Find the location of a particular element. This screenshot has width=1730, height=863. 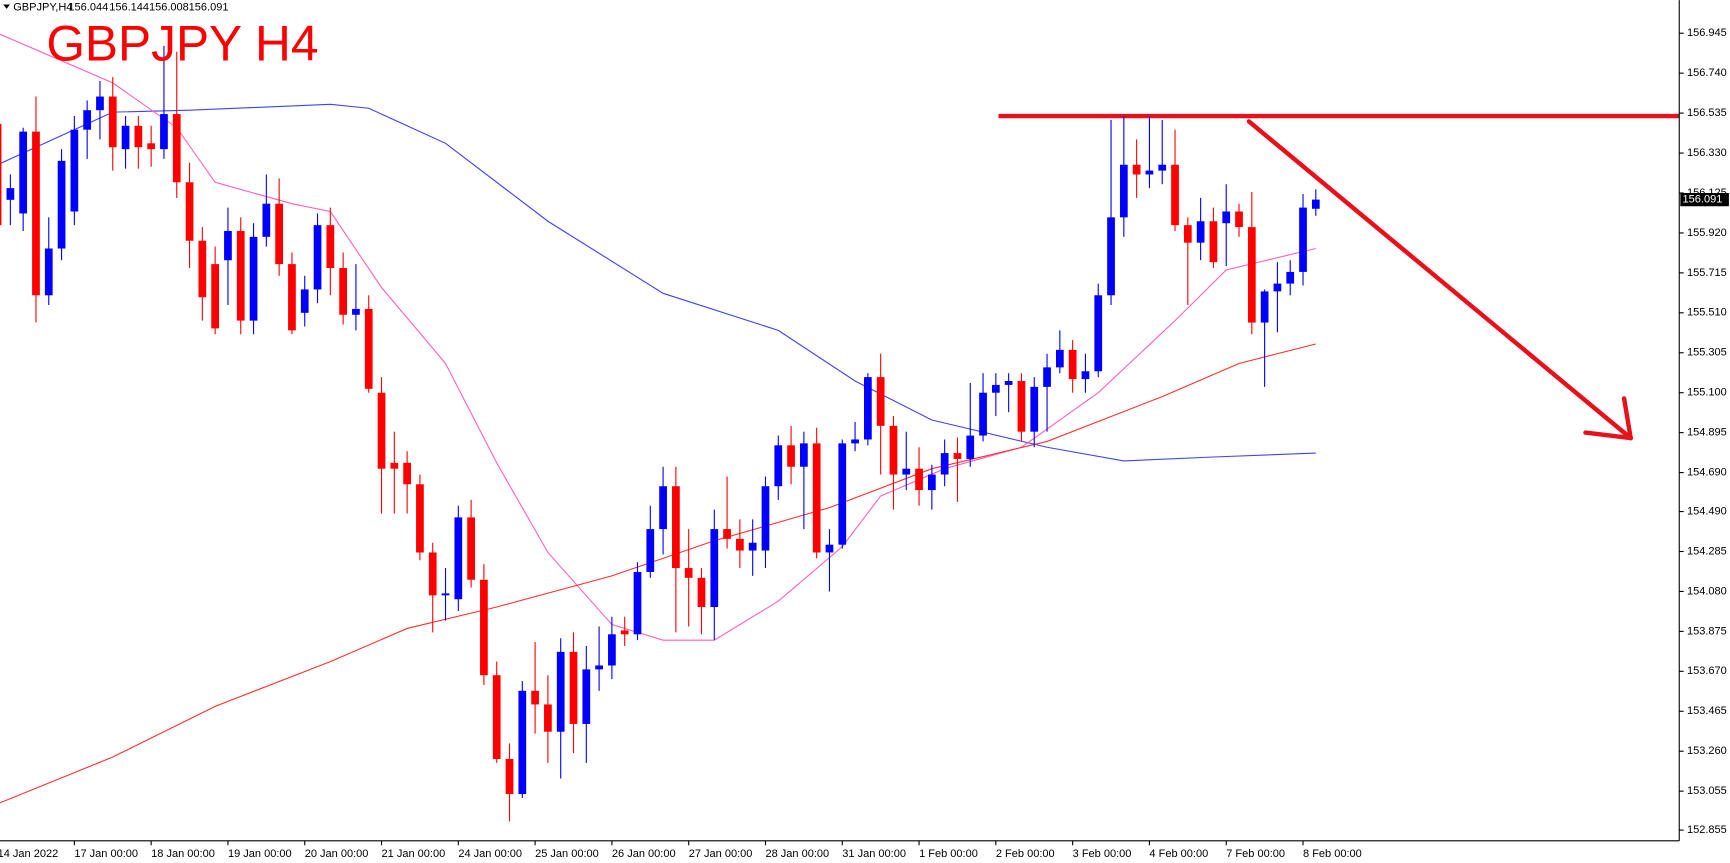

header-symbol: GBPJPY,H4 is located at coordinates (42, 8).